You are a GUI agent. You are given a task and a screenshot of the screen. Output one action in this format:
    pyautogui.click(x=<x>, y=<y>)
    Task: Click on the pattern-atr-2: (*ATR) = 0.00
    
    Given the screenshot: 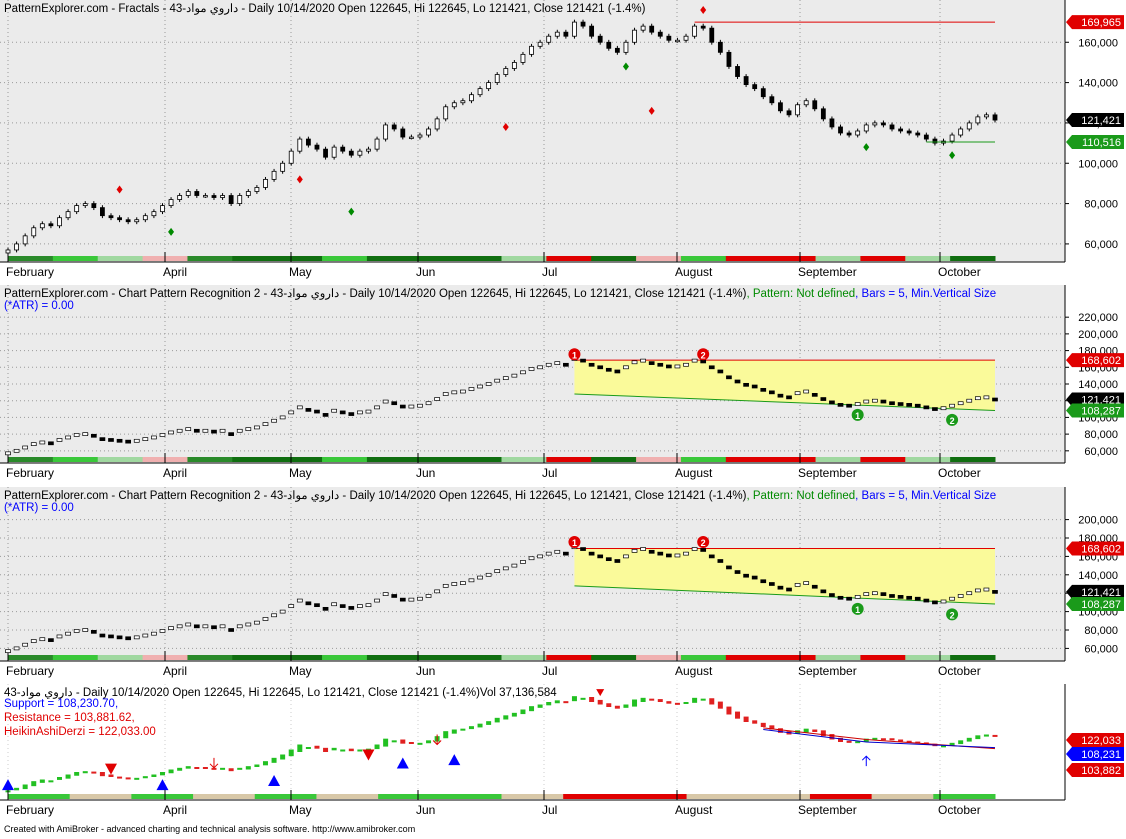 What is the action you would take?
    pyautogui.click(x=39, y=508)
    